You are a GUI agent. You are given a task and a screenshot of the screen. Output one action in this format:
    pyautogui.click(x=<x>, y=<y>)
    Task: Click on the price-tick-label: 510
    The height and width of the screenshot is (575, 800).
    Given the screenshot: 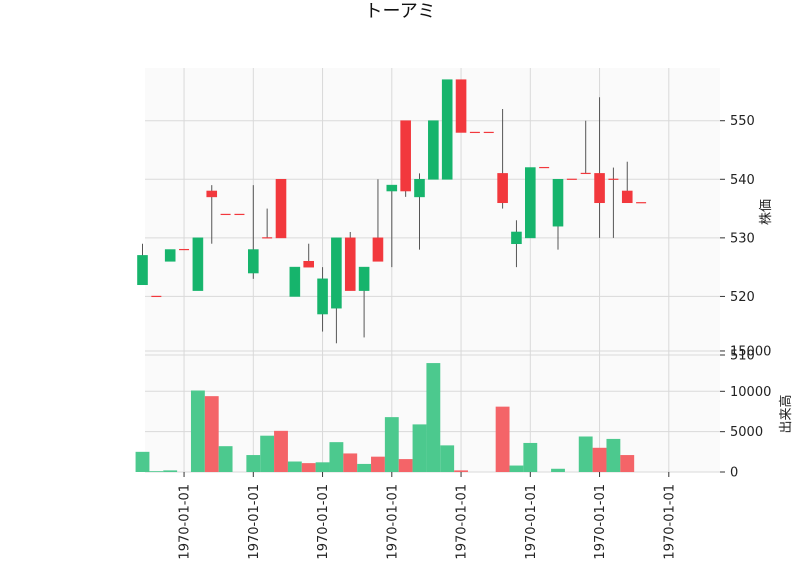 What is the action you would take?
    pyautogui.click(x=742, y=356)
    